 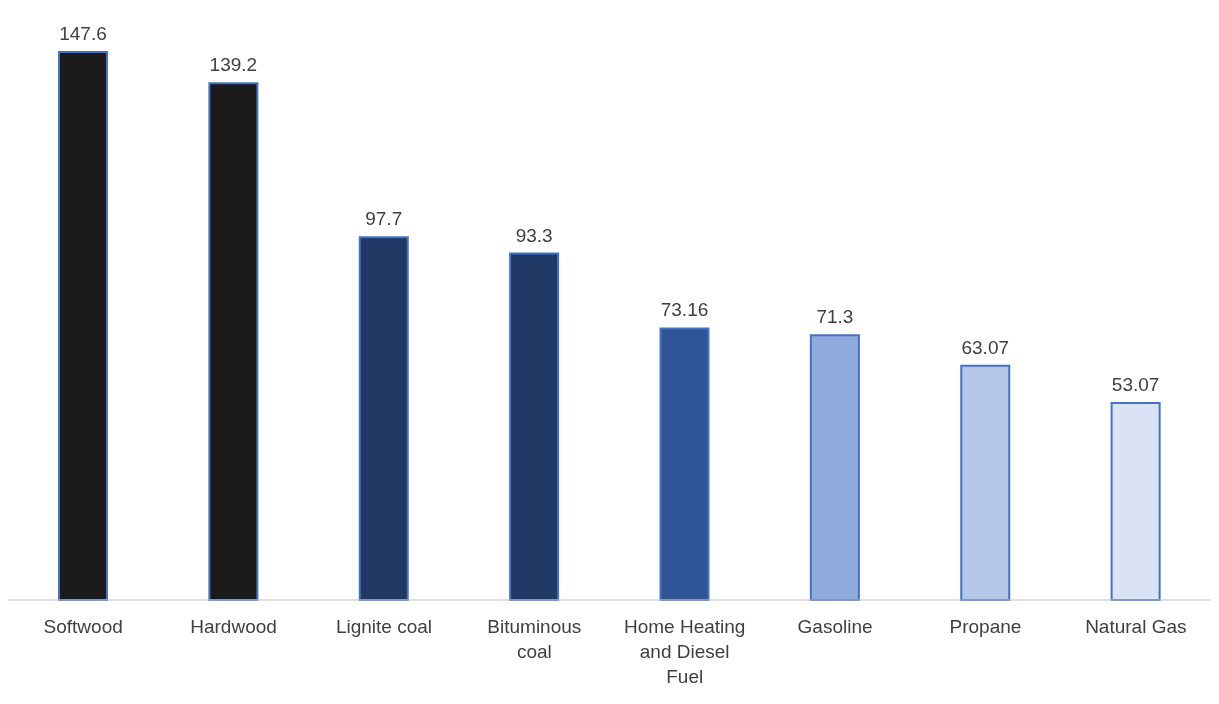 What do you see at coordinates (233, 65) in the screenshot?
I see `data-label: 139.2` at bounding box center [233, 65].